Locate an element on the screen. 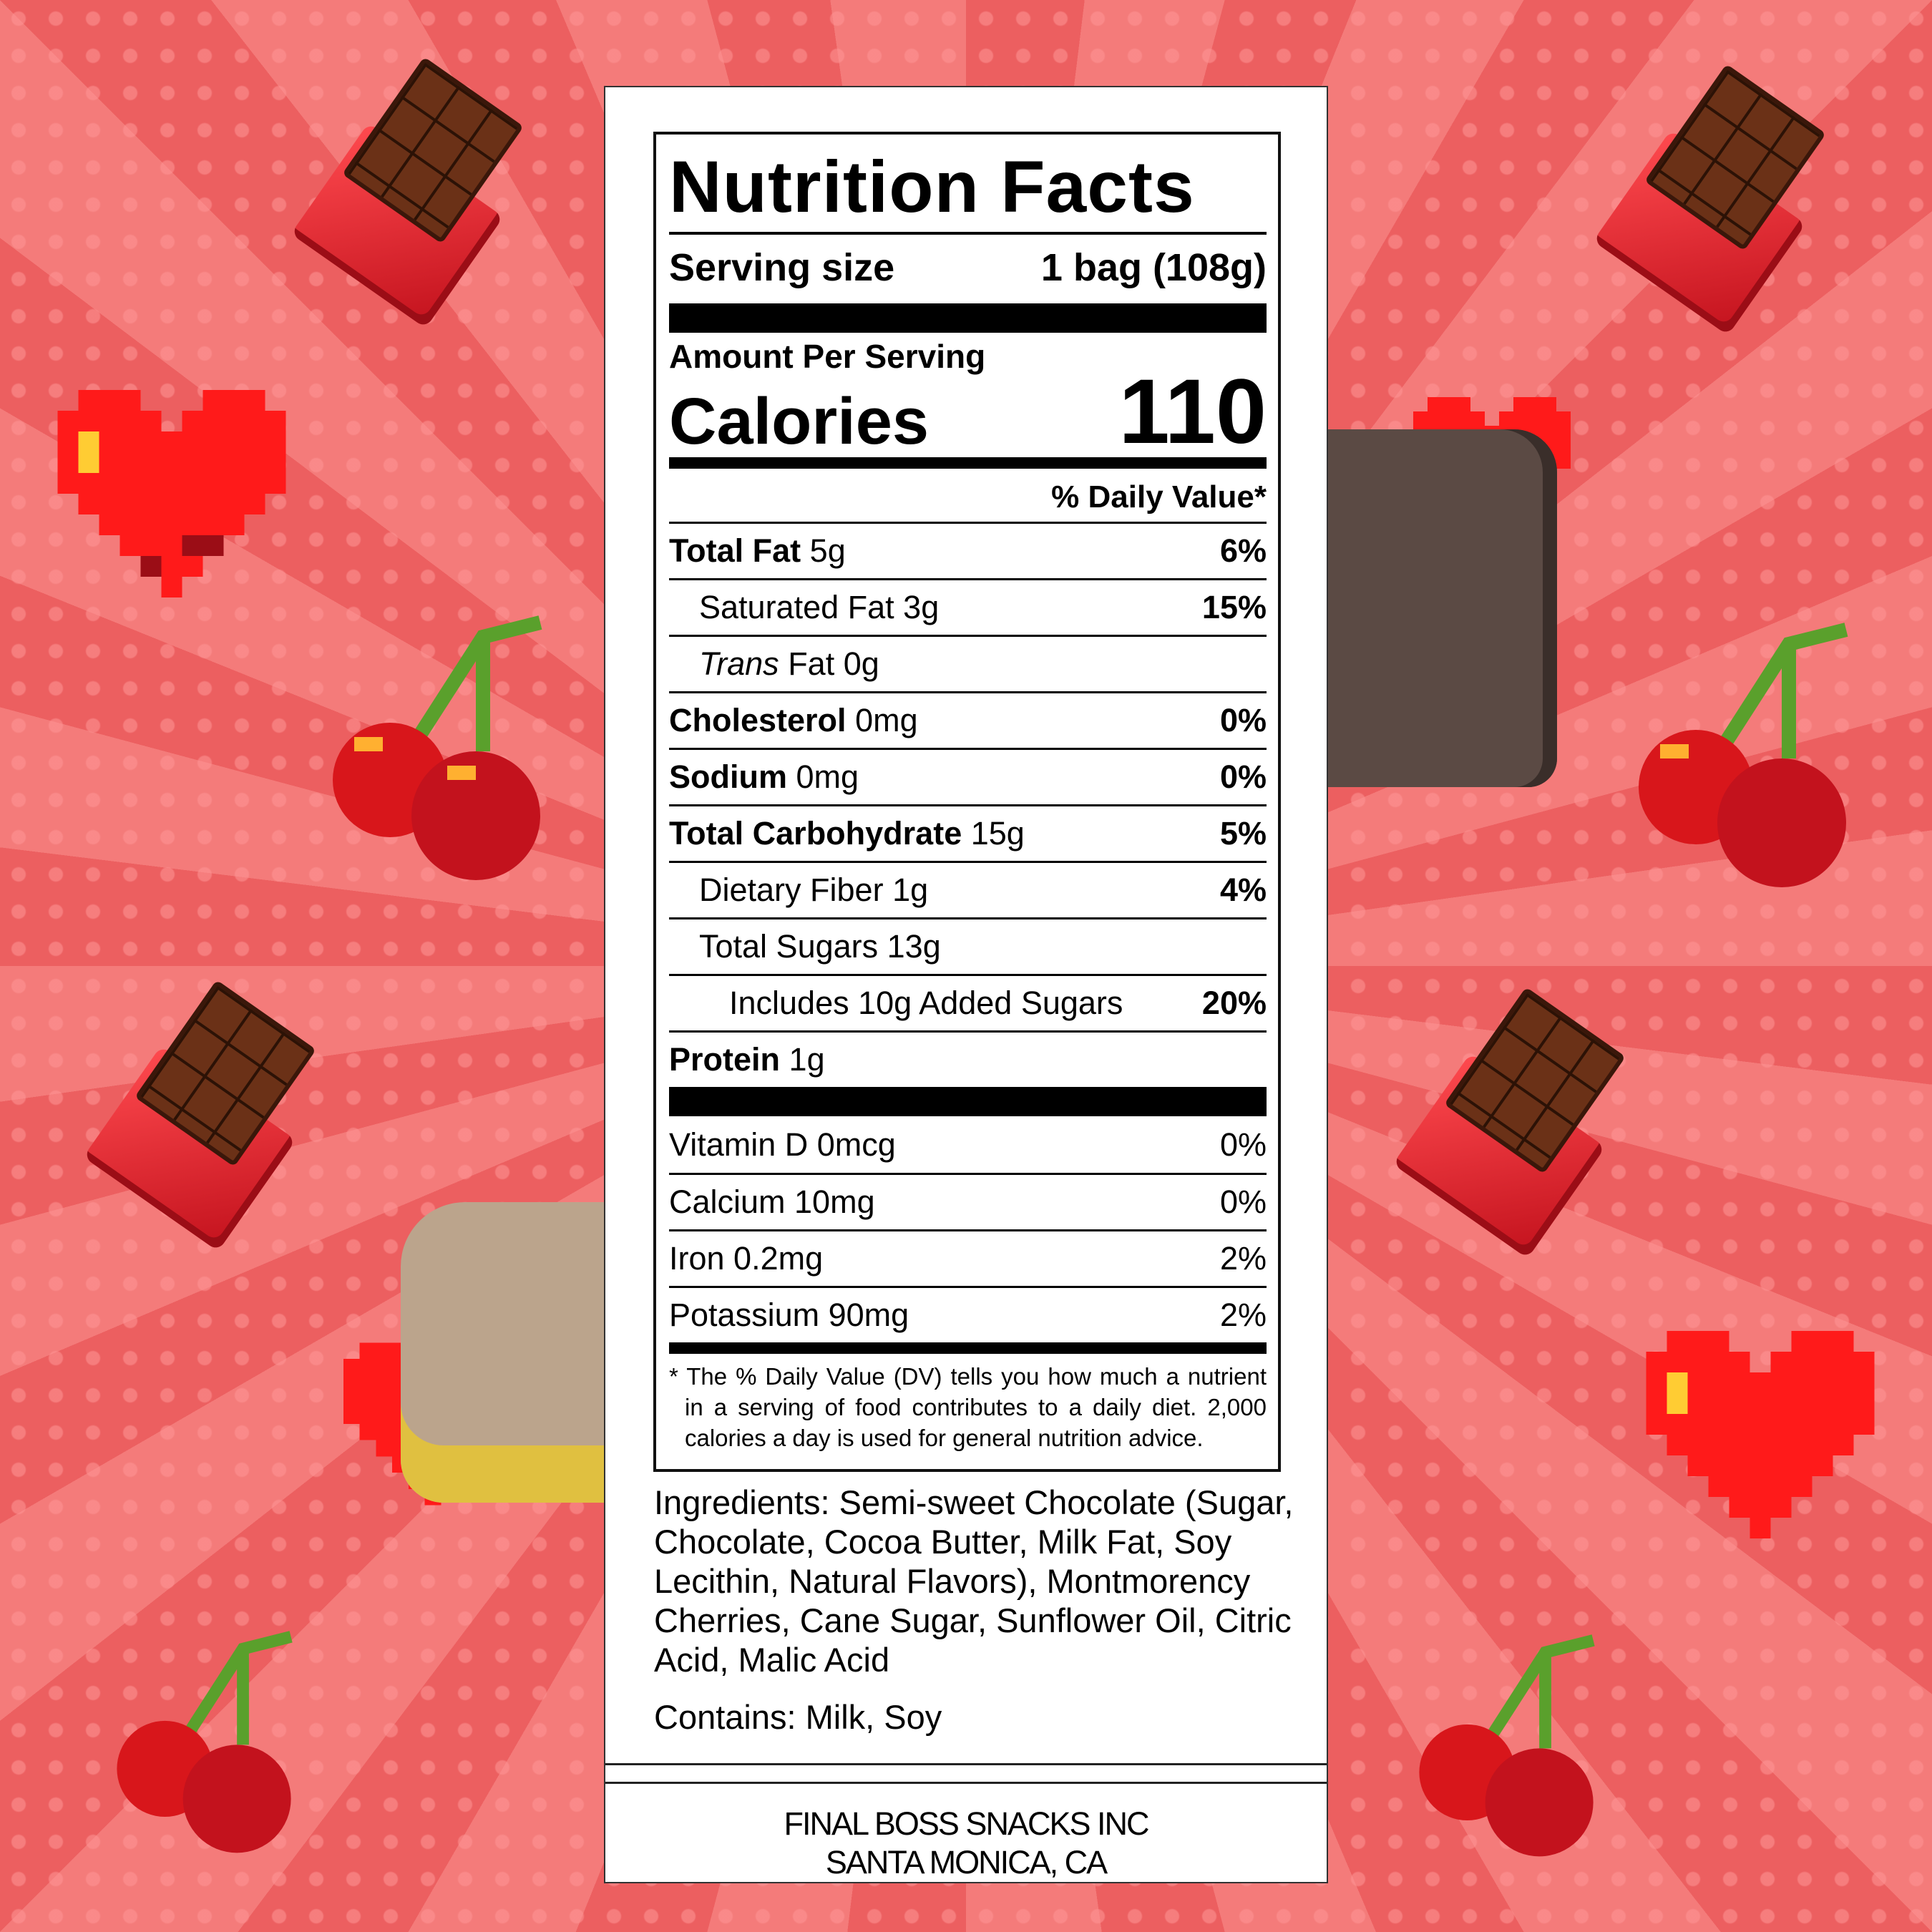  nutrient-name: Total Fat is located at coordinates (735, 550).